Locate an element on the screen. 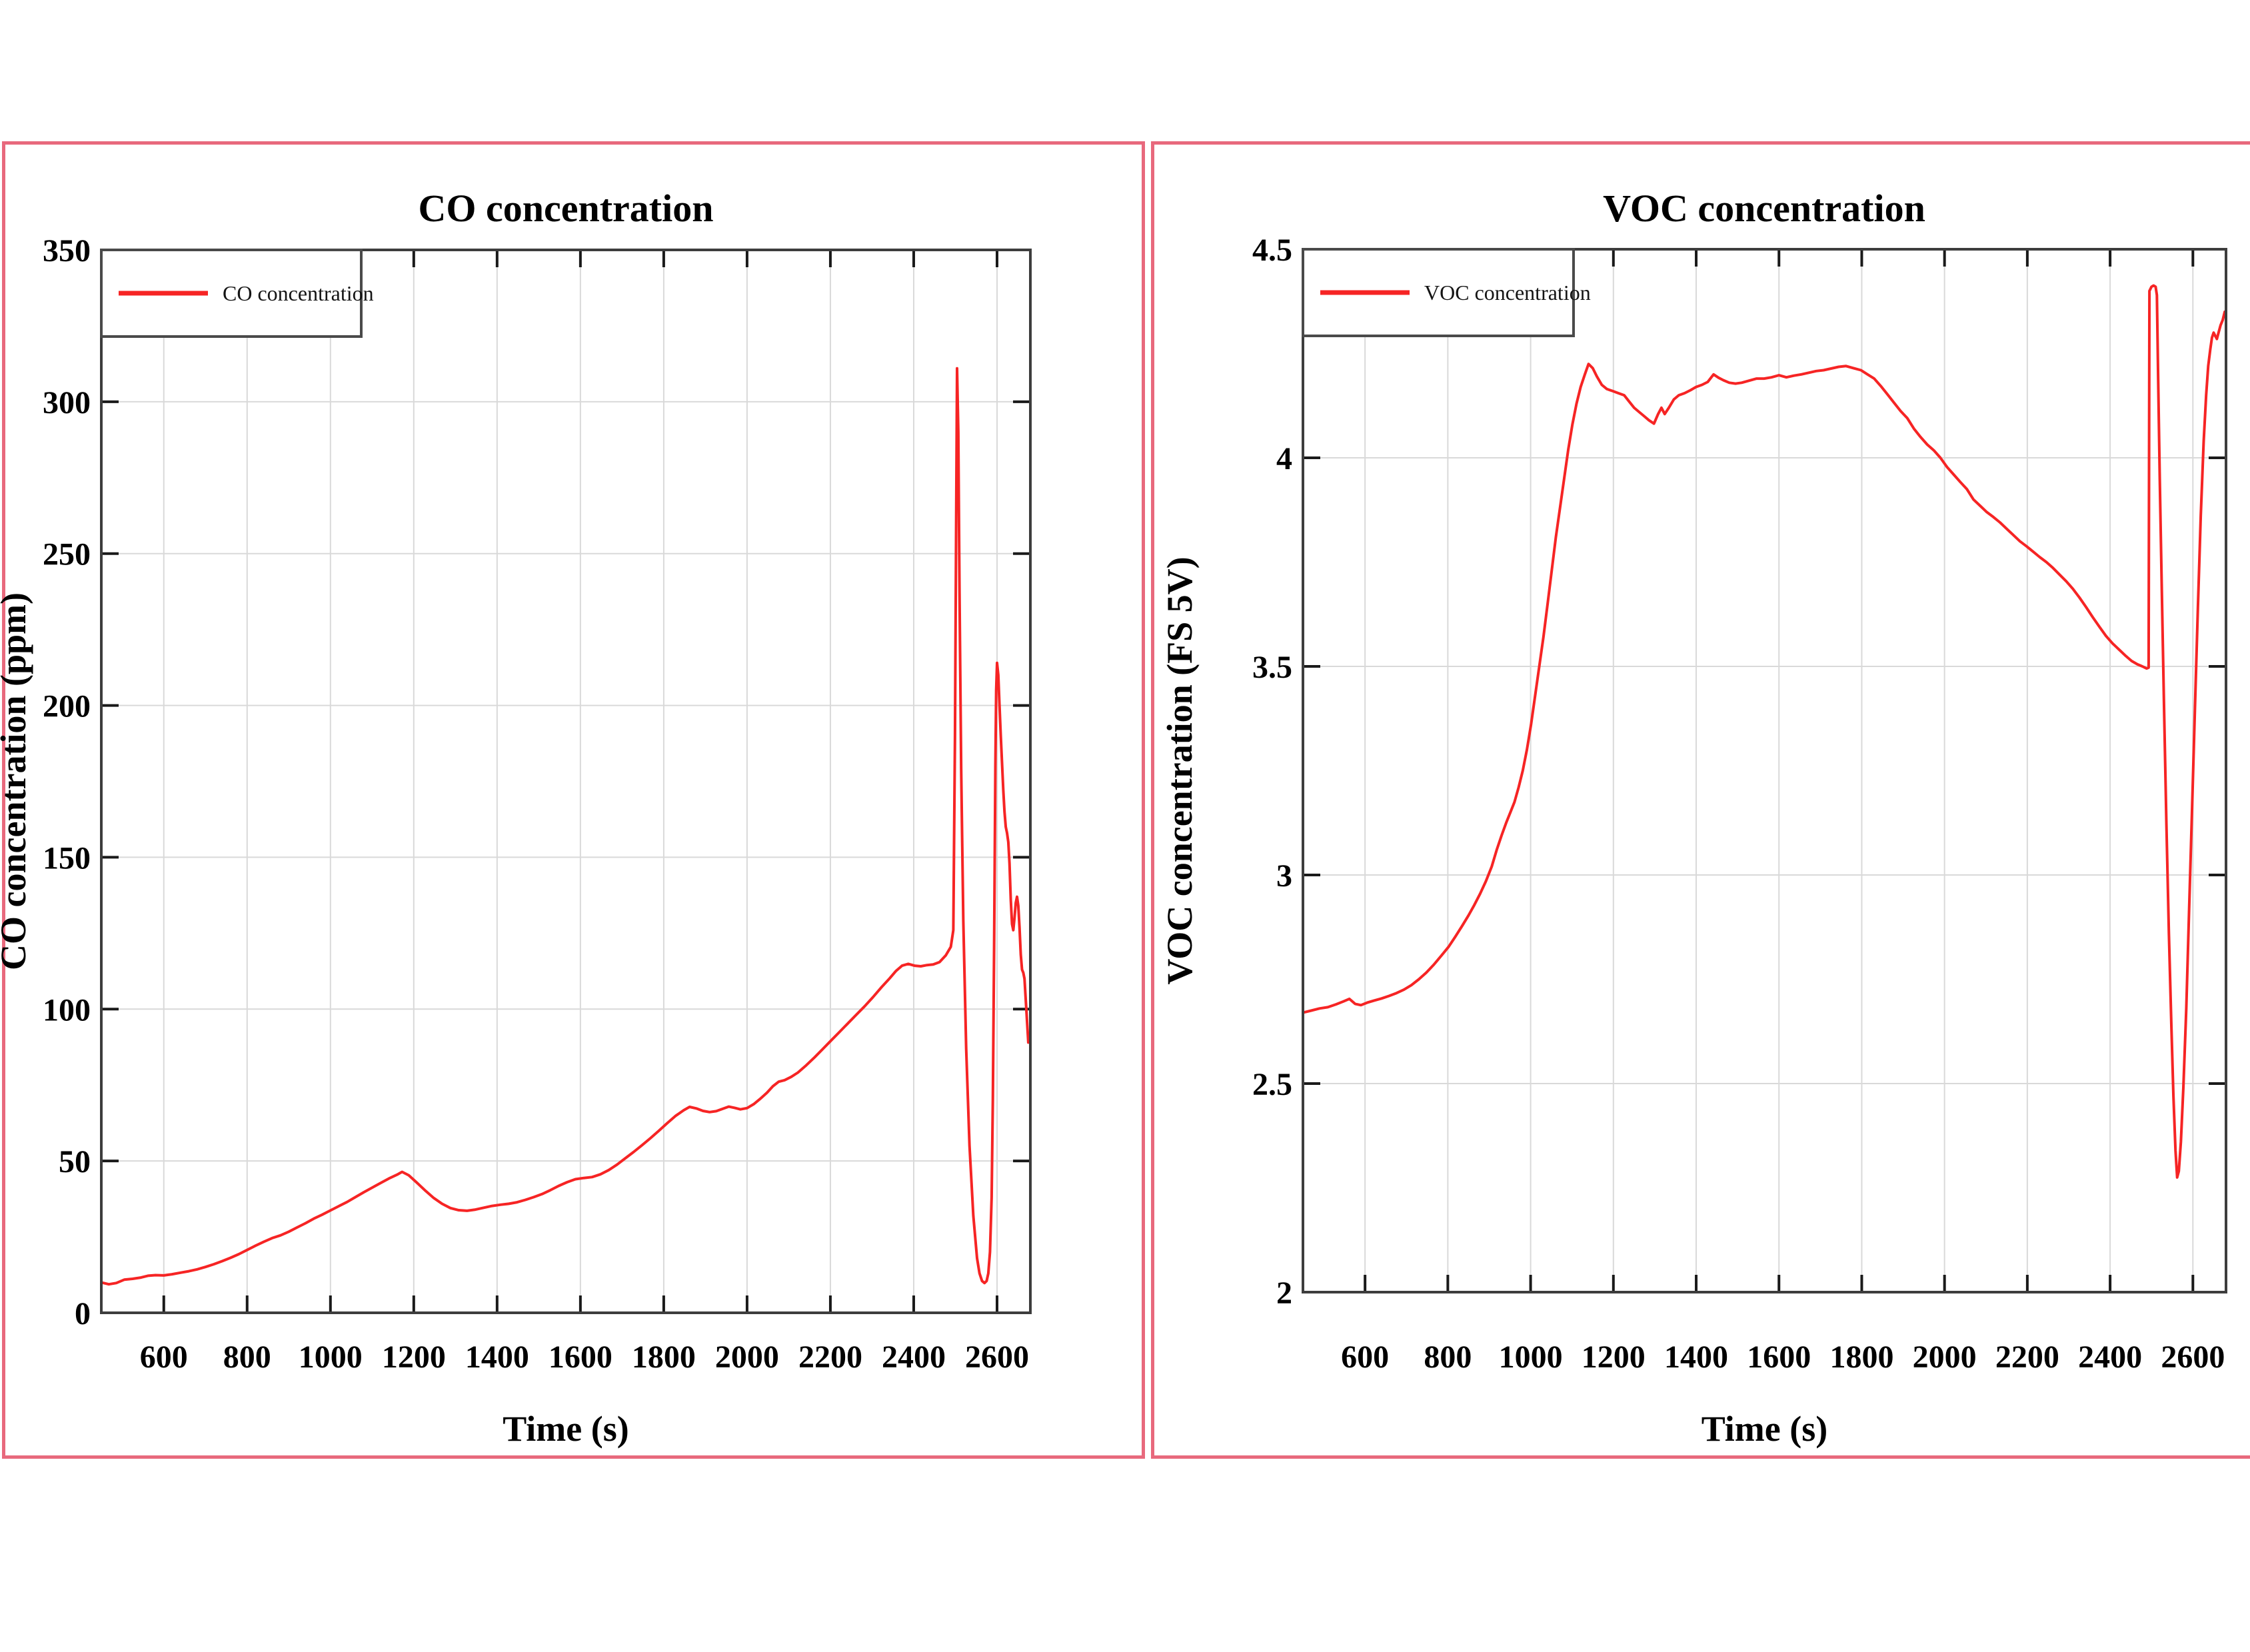 Image resolution: width=2250 pixels, height=1652 pixels. y-tick-label: 350 is located at coordinates (67, 251).